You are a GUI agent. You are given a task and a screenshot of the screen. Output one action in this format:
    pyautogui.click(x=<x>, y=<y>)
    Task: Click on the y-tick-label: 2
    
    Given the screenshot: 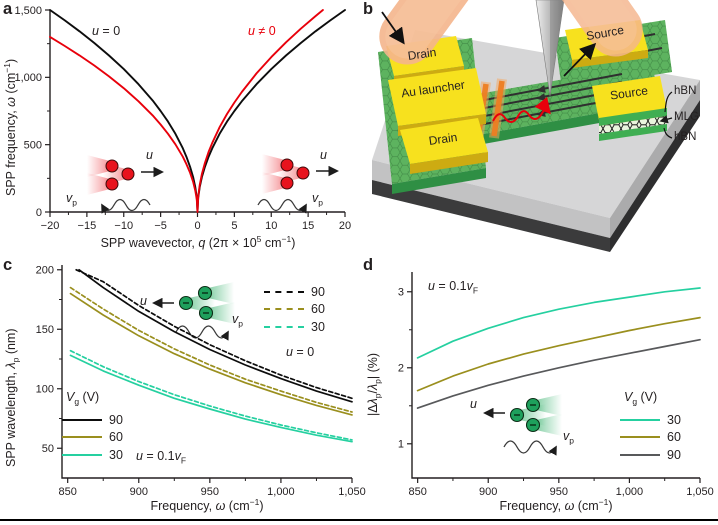 What is the action you would take?
    pyautogui.click(x=401, y=369)
    